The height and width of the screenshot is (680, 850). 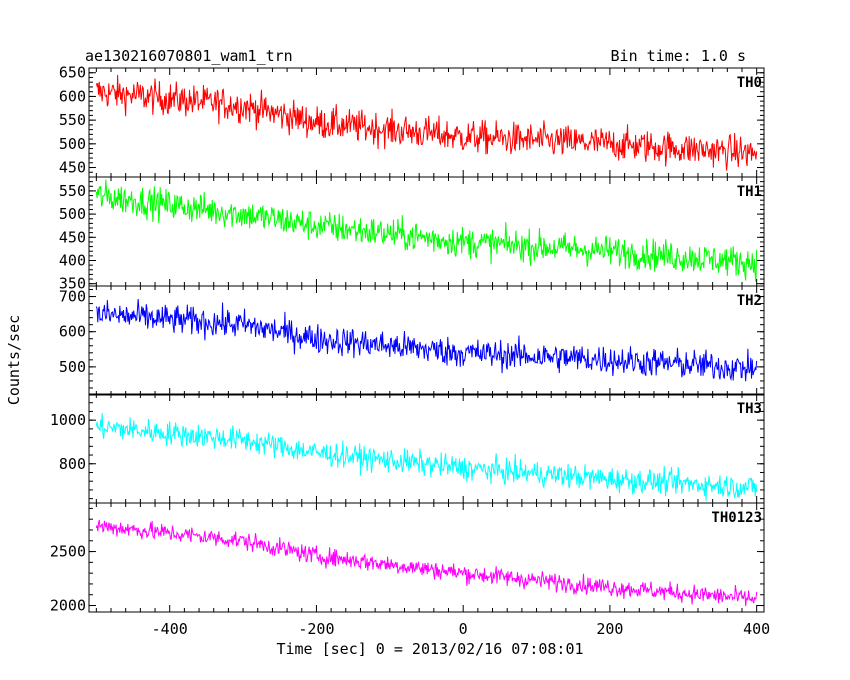 I want to click on x-tick-label: 400, so click(x=756, y=629).